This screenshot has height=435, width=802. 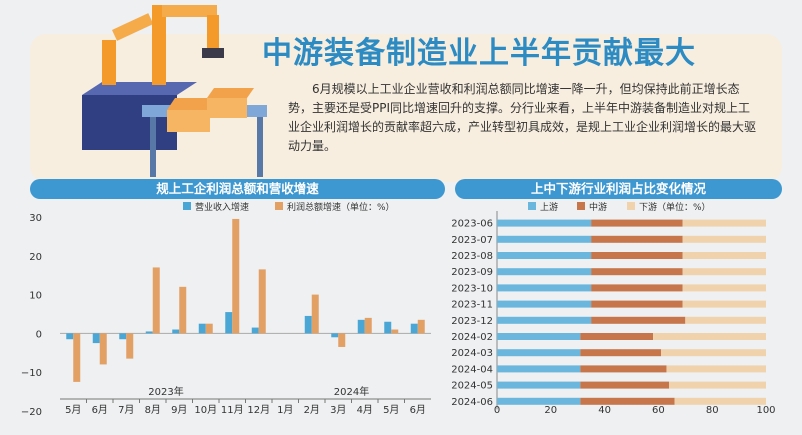 What do you see at coordinates (129, 122) in the screenshot?
I see `machine-base` at bounding box center [129, 122].